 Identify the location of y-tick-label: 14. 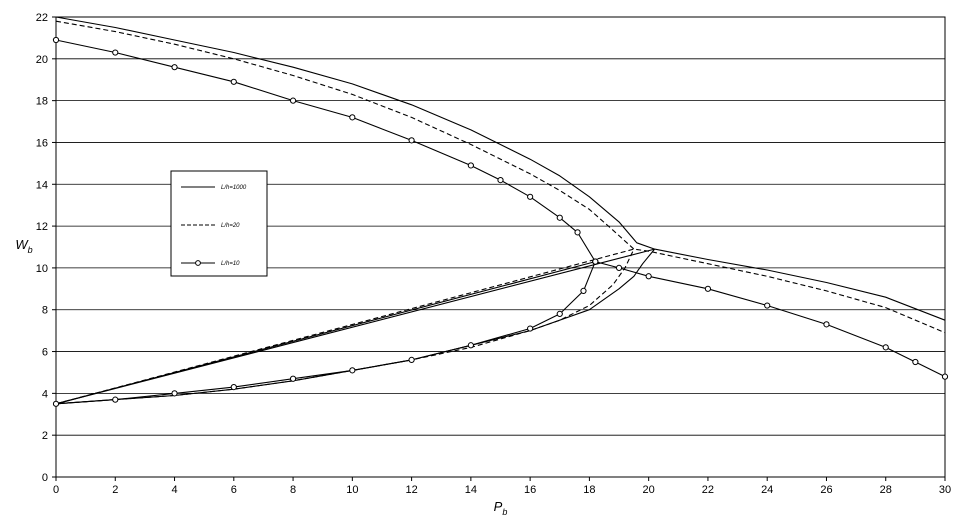
(42, 185).